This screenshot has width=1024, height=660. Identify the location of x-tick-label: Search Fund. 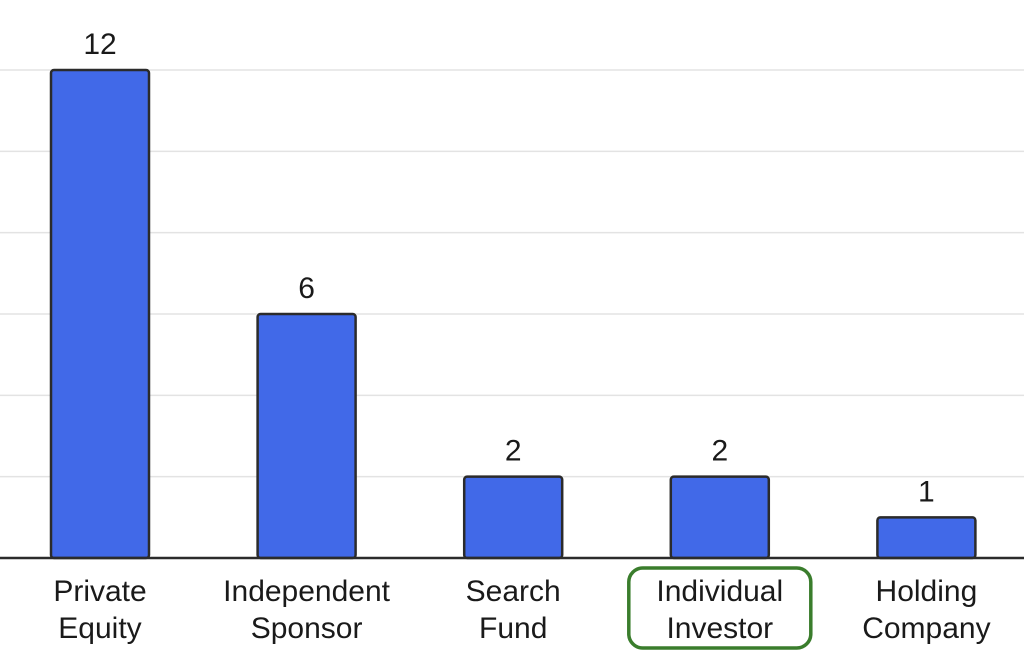
(513, 610).